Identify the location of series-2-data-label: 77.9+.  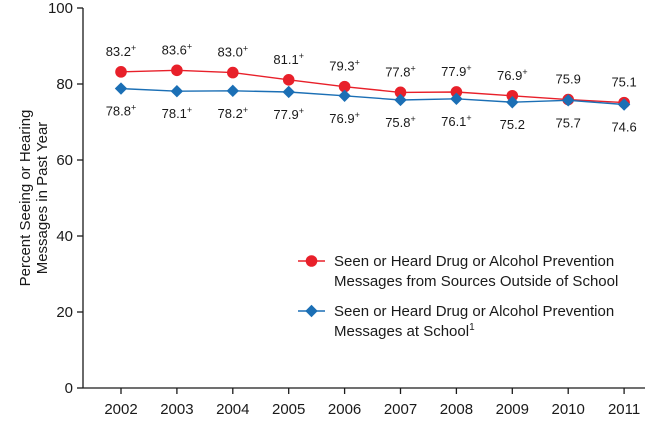
(288, 114).